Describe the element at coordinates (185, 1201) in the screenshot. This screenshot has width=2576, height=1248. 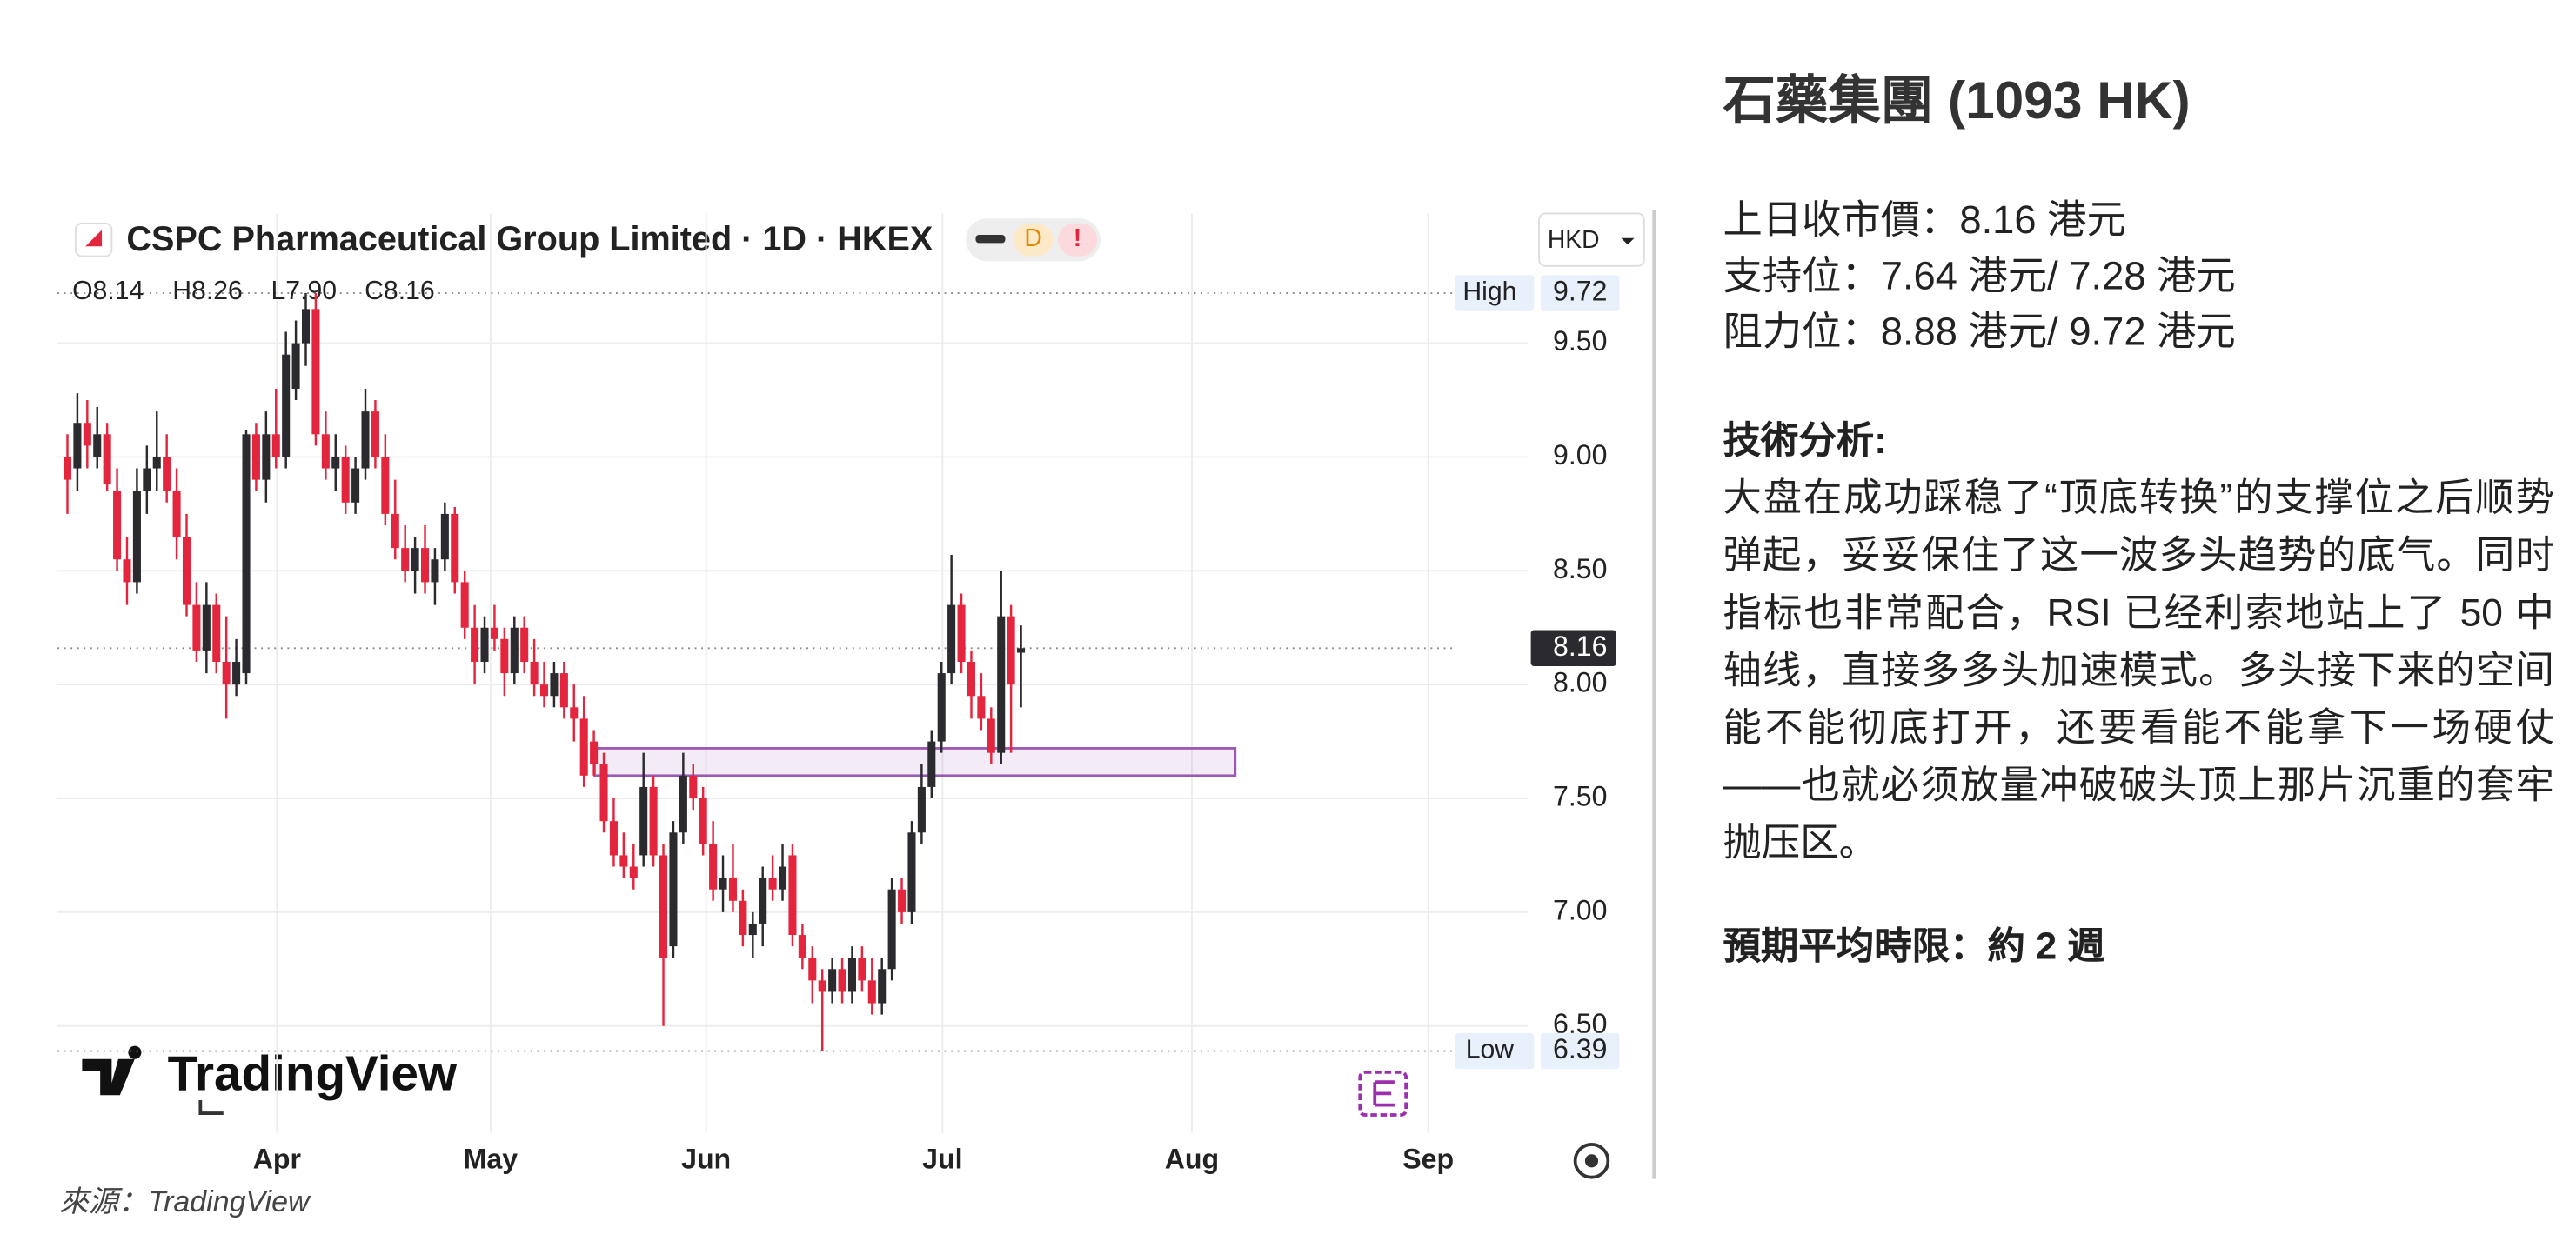
I see `source: 來源：TradingView` at that location.